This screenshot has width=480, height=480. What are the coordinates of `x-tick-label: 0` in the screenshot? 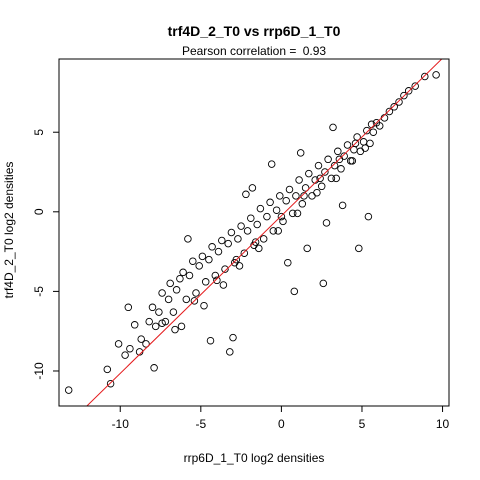 It's located at (281, 424).